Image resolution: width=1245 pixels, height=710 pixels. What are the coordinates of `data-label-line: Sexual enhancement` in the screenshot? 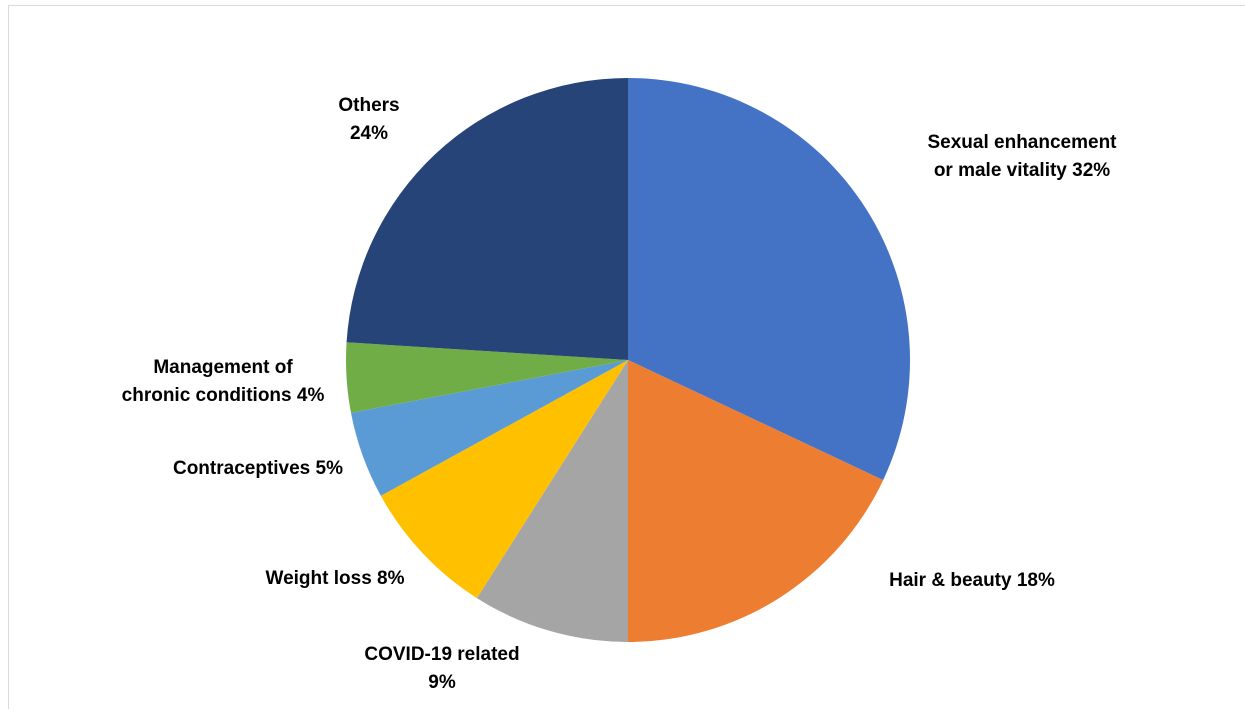 It's located at (1022, 142).